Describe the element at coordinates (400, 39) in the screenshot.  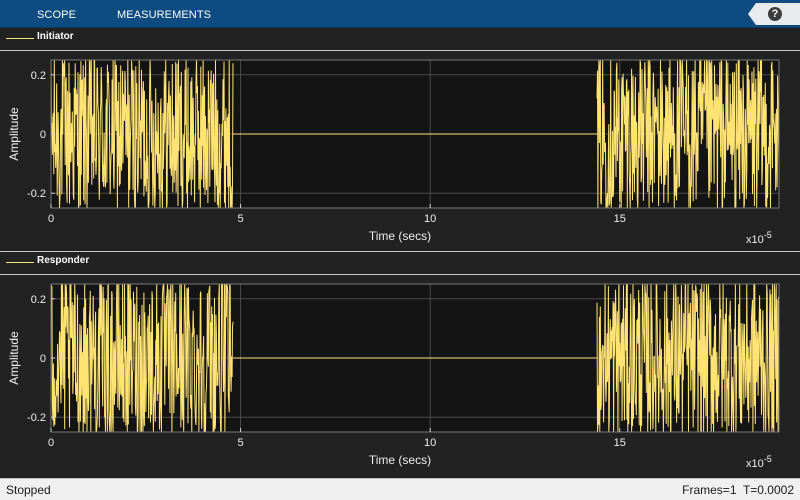
I see `initiator-legend: Initiator` at that location.